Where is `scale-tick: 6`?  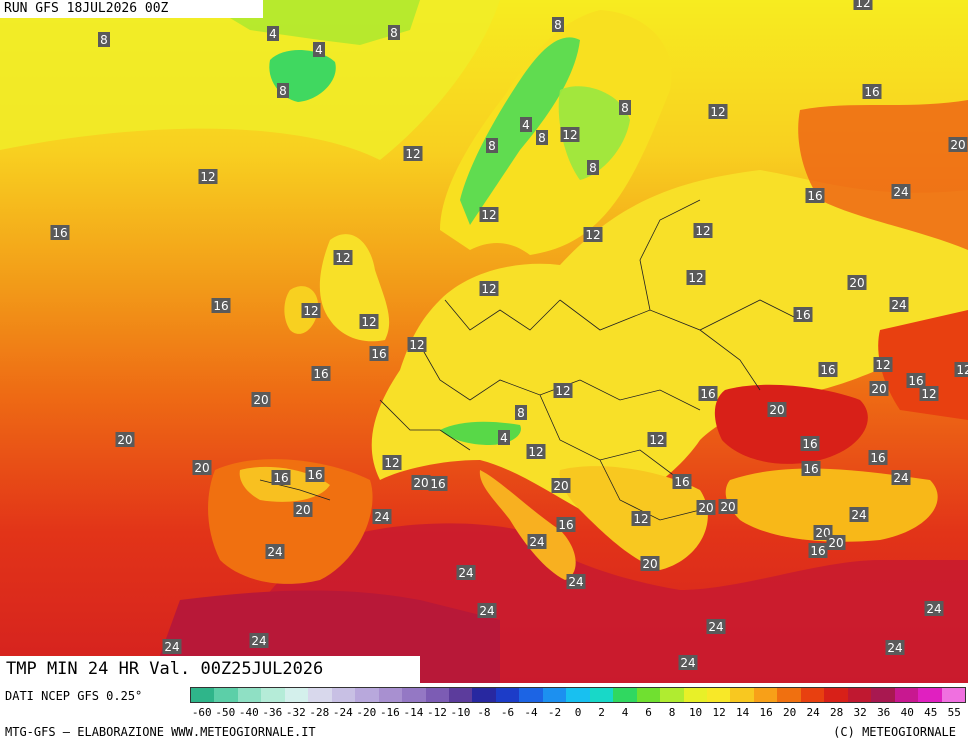
scale-tick: 6 is located at coordinates (648, 712).